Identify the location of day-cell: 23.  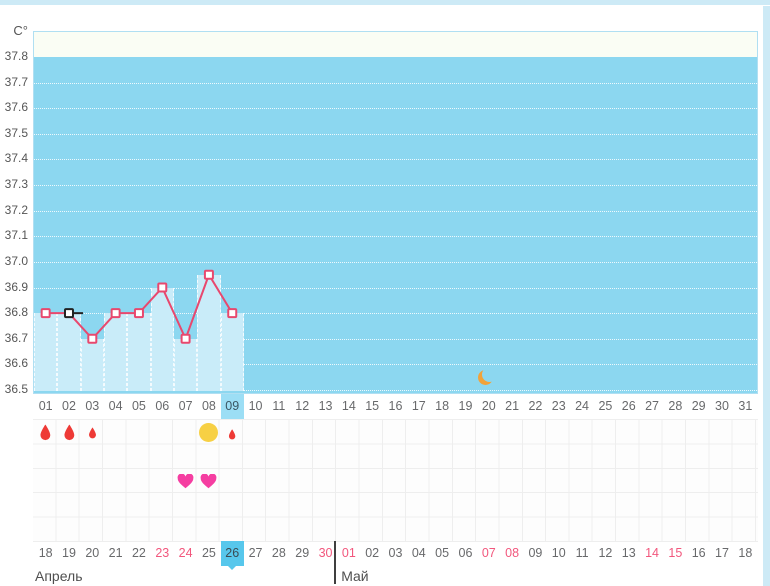
(558, 406).